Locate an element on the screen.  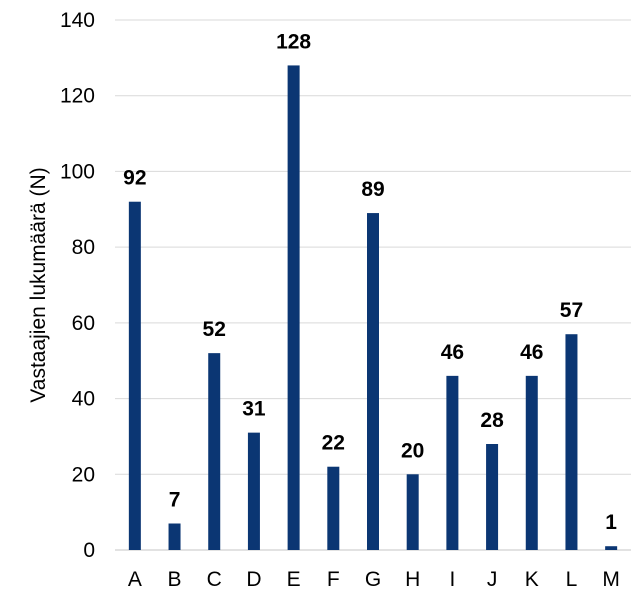
y-tick-label: 100 is located at coordinates (77, 171).